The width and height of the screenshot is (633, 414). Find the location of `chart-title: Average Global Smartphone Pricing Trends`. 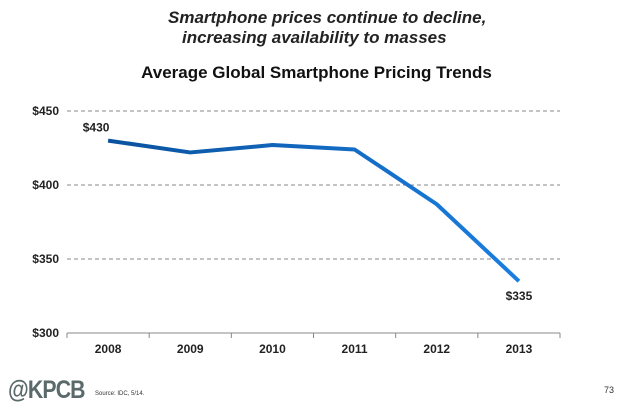

chart-title: Average Global Smartphone Pricing Trends is located at coordinates (316, 72).